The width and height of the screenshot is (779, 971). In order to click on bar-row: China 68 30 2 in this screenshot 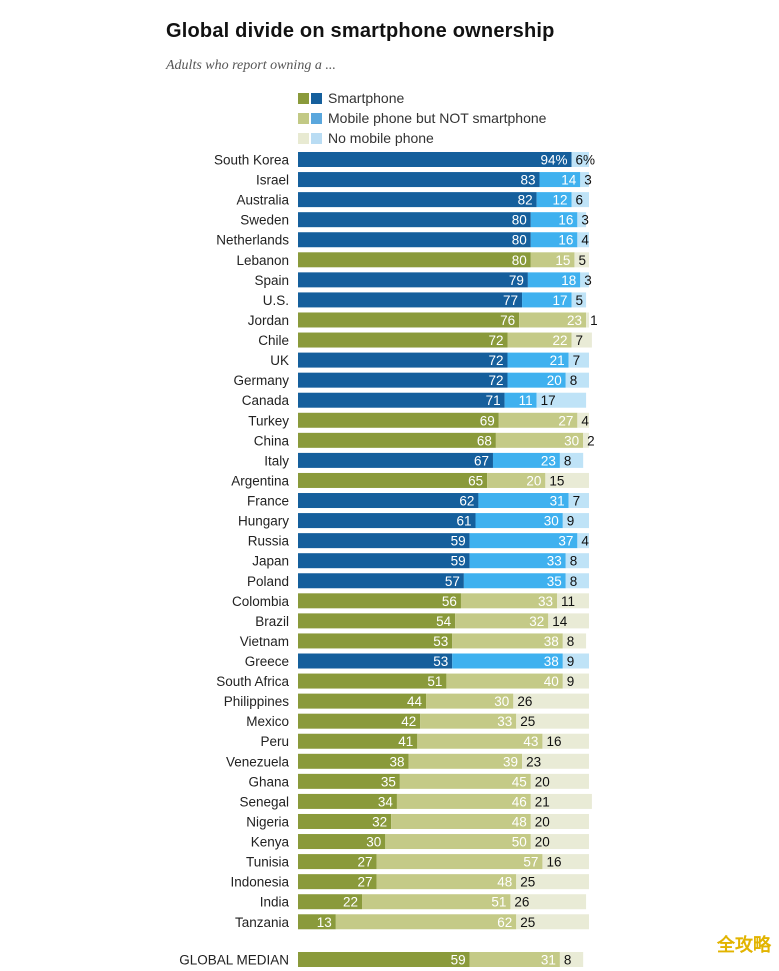, I will do `click(424, 440)`.